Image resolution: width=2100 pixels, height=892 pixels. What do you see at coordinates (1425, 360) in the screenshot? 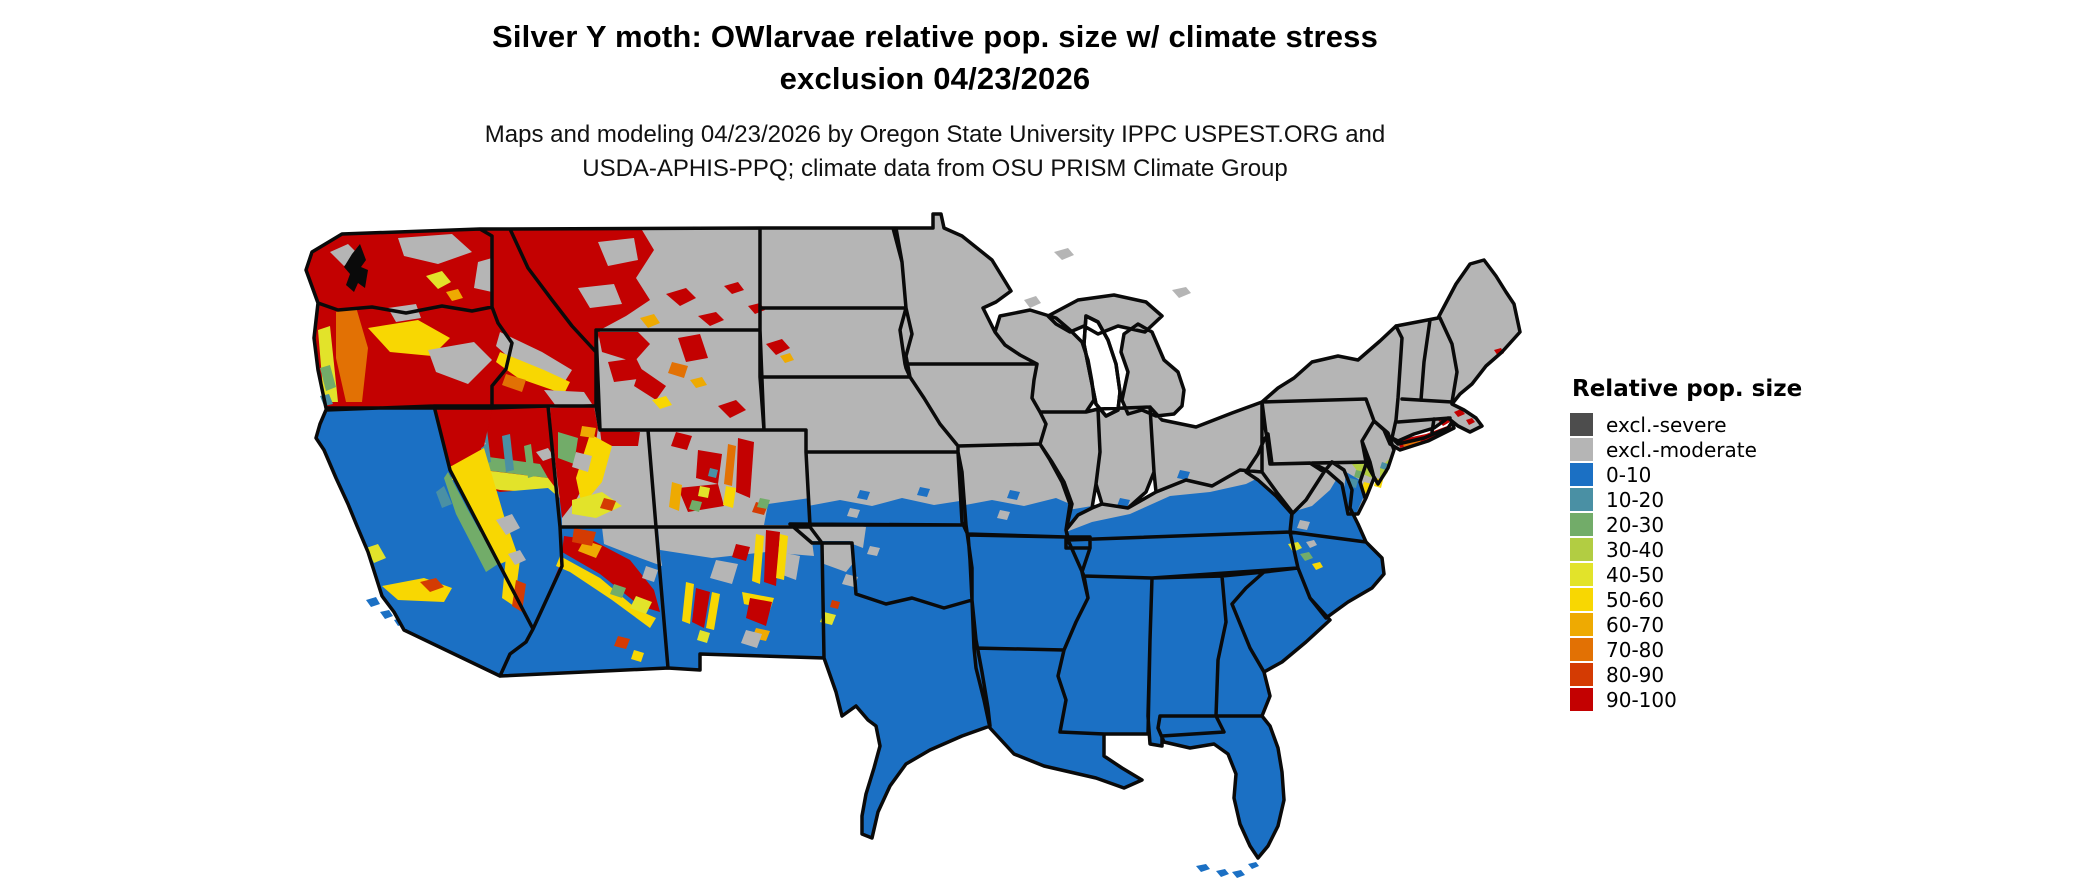
I see `border-vt-nh` at bounding box center [1425, 360].